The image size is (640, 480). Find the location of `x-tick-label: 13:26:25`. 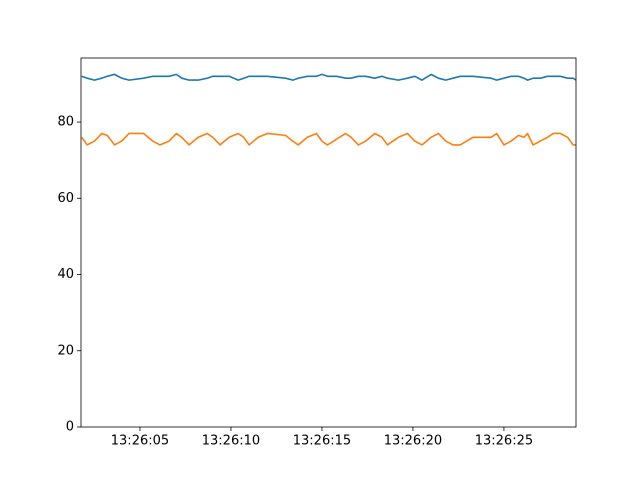

x-tick-label: 13:26:25 is located at coordinates (504, 441).